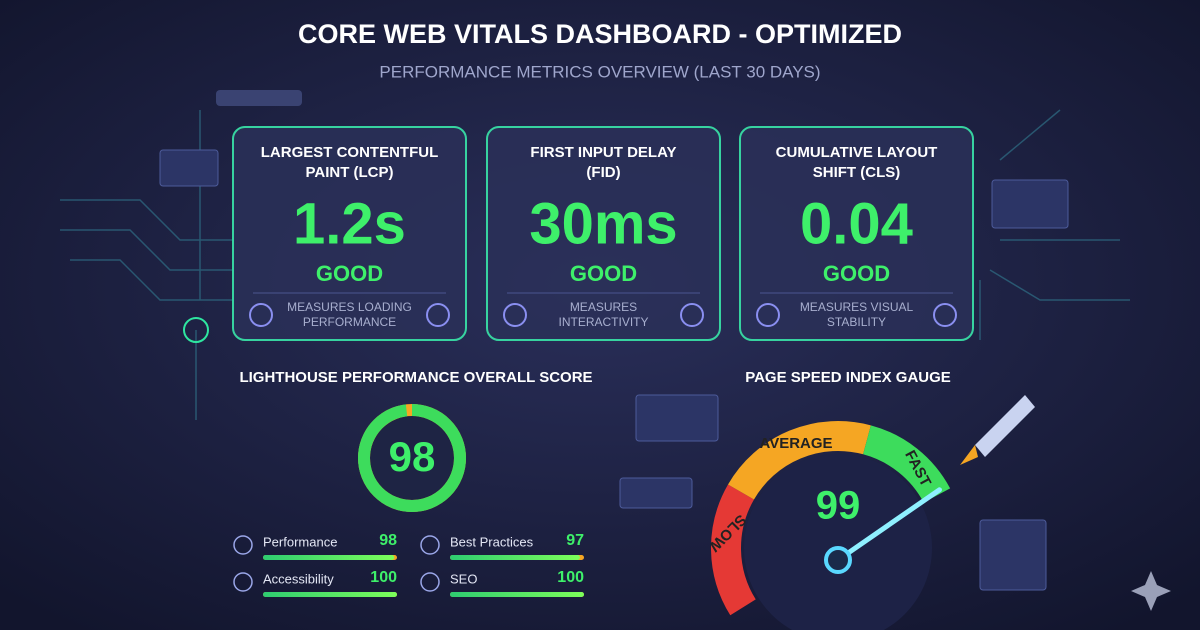  I want to click on gauge-face, so click(838, 542).